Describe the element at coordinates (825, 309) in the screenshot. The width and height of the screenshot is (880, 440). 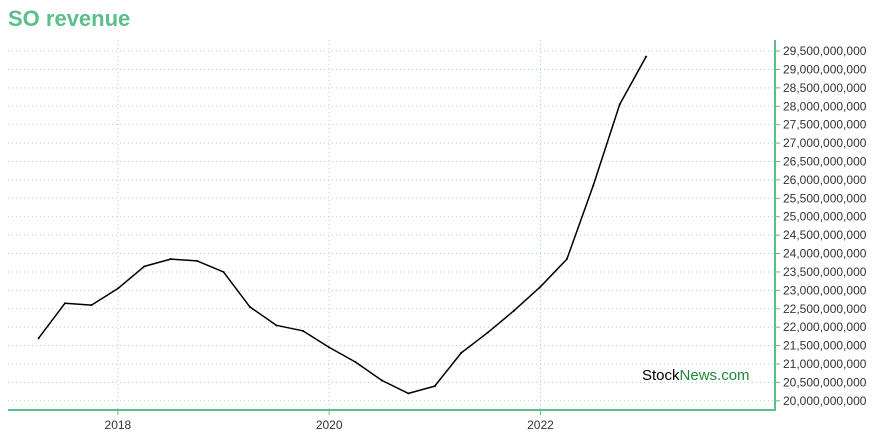
I see `y-tick-label: 22,500,000,000` at that location.